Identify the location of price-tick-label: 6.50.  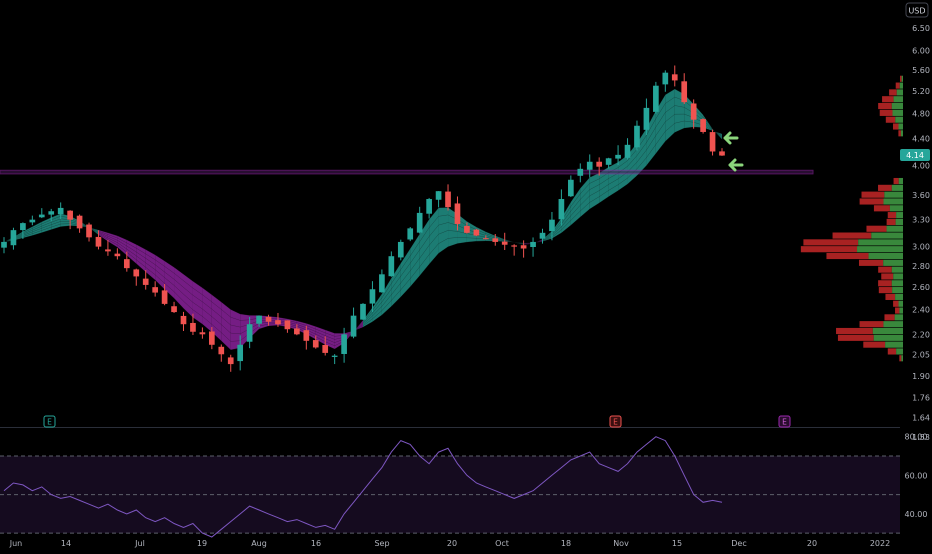
(921, 28).